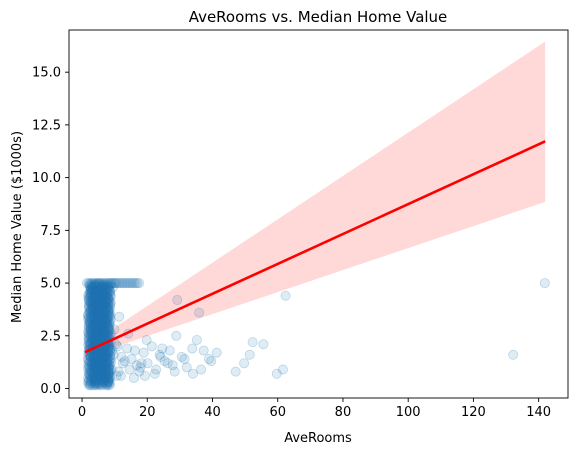 This screenshot has width=576, height=453. I want to click on y-tick-label: 10.0, so click(46, 178).